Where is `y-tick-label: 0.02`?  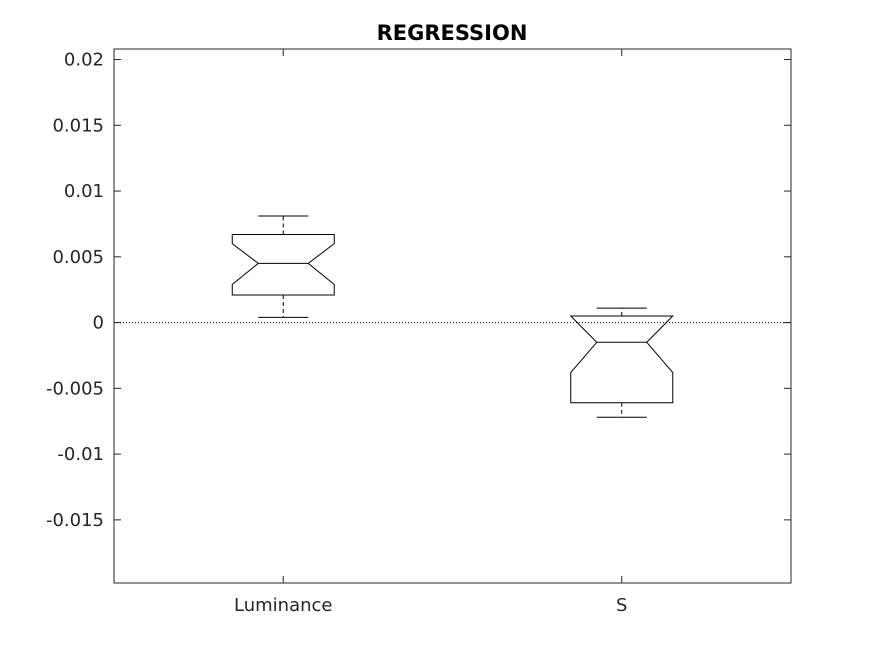
y-tick-label: 0.02 is located at coordinates (84, 60).